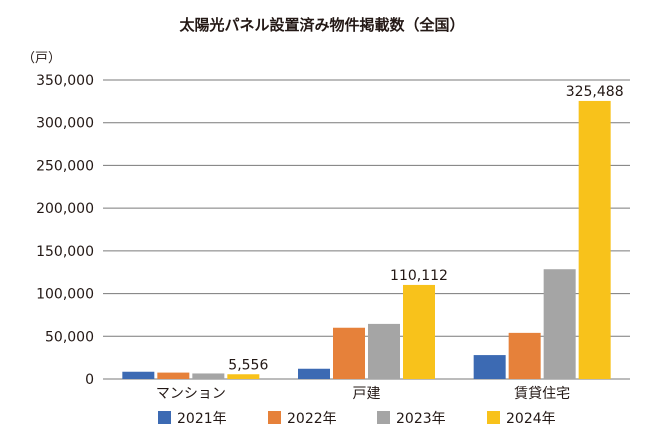 The width and height of the screenshot is (653, 437). What do you see at coordinates (89, 380) in the screenshot?
I see `y-tick-label: 0` at bounding box center [89, 380].